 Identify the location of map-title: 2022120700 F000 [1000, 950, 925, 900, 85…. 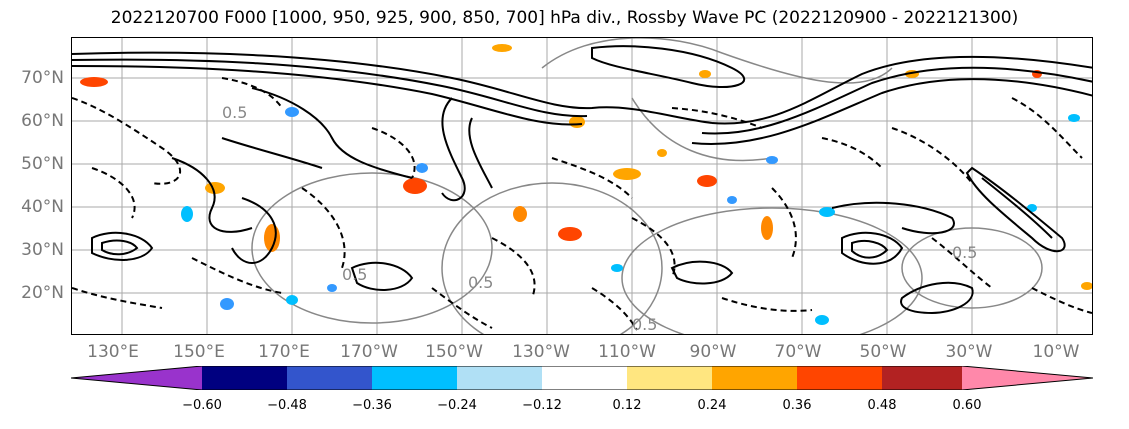
(564, 18).